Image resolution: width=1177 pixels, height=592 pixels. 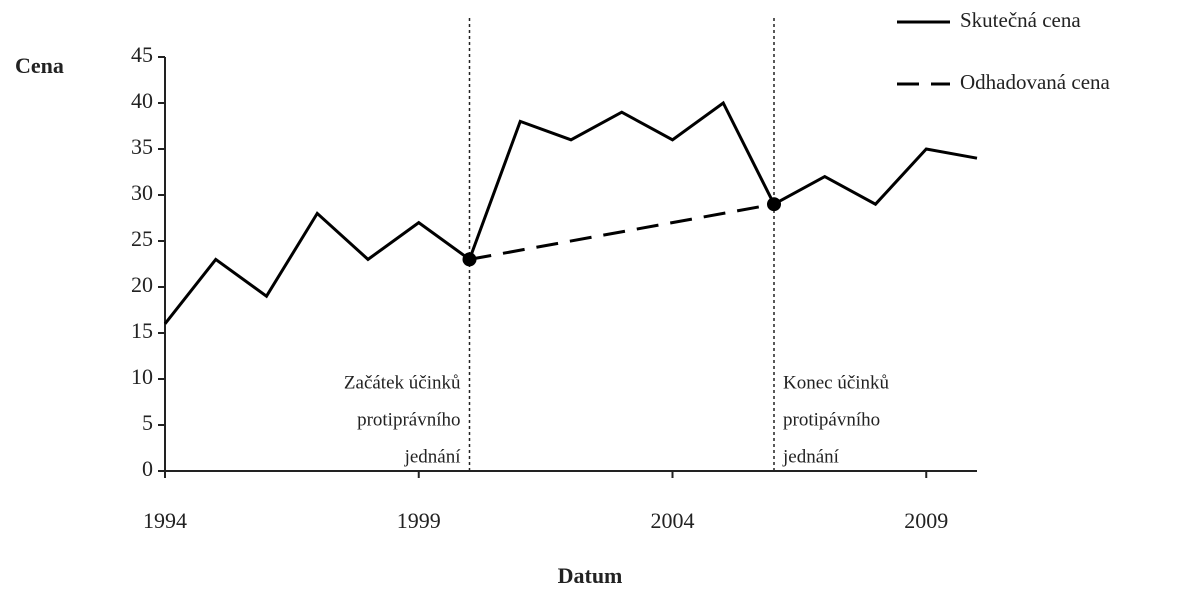 I want to click on x-tick-label: 1994, so click(x=165, y=520).